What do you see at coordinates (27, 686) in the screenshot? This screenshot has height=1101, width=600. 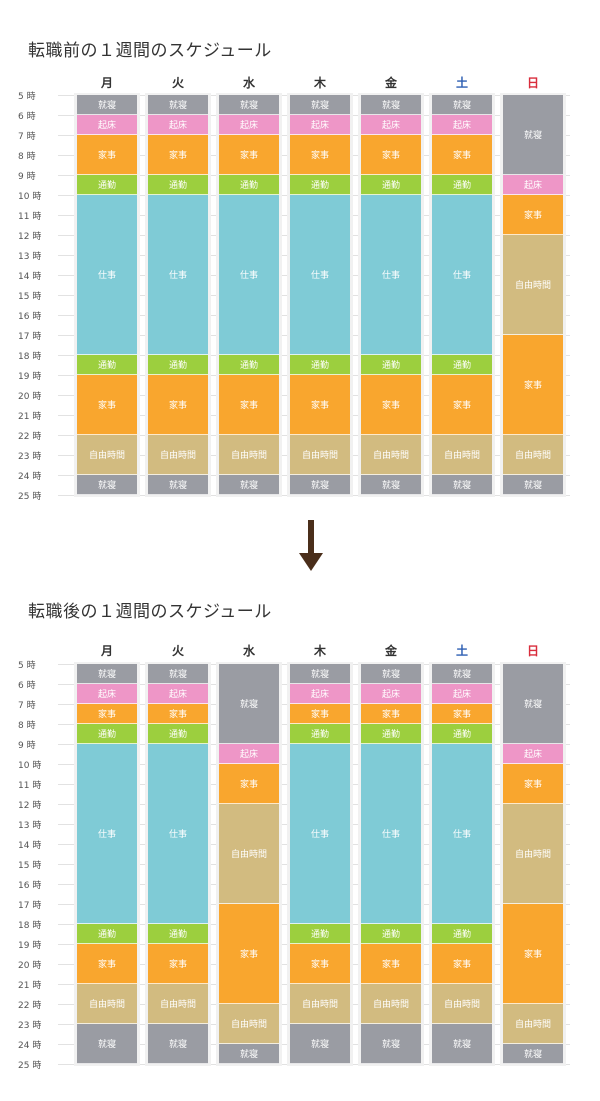 I see `hour-label: 6 時` at bounding box center [27, 686].